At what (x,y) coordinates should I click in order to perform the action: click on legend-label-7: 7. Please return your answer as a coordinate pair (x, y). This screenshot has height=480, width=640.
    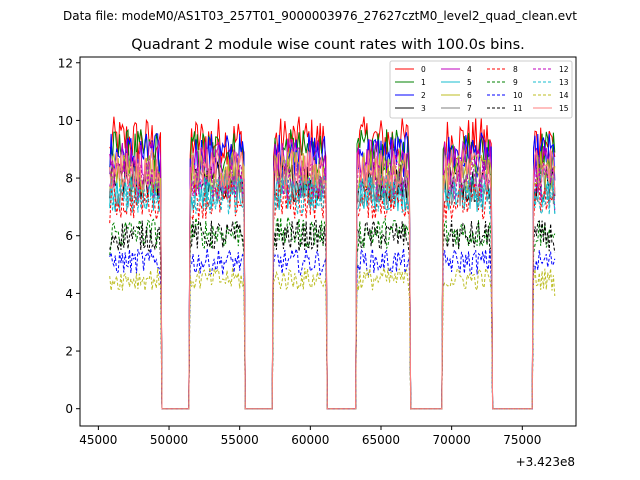
    Looking at the image, I should click on (469, 108).